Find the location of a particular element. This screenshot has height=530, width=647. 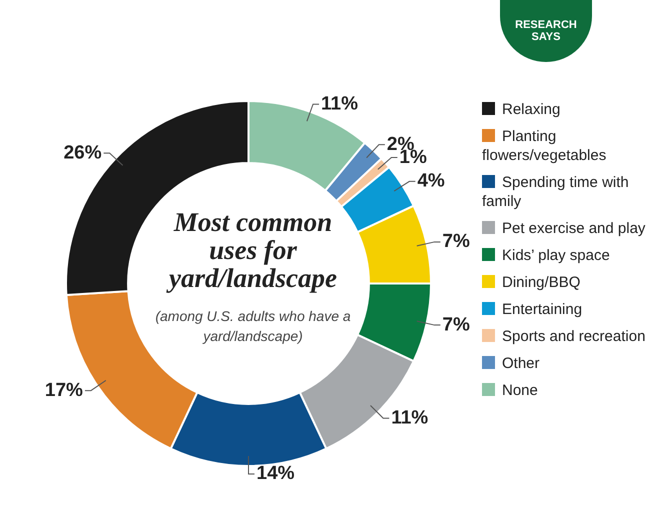

legend-label: Planting flowers/vegetables is located at coordinates (545, 146).